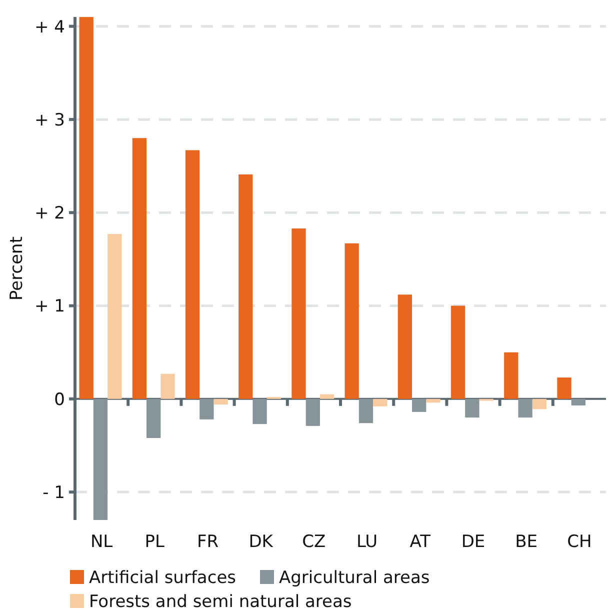  Describe the element at coordinates (162, 578) in the screenshot. I see `legend-label: Artificial surfaces` at that location.